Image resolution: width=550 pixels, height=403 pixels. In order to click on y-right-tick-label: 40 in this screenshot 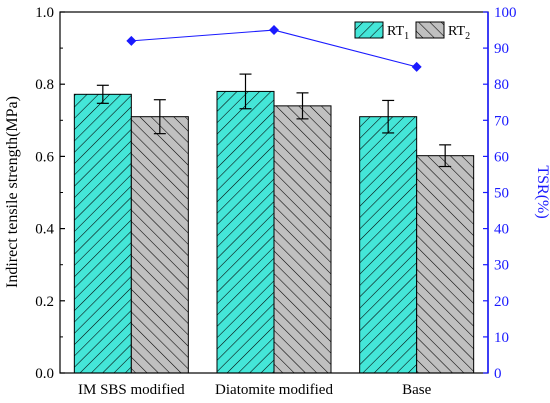, I will do `click(501, 230)`.